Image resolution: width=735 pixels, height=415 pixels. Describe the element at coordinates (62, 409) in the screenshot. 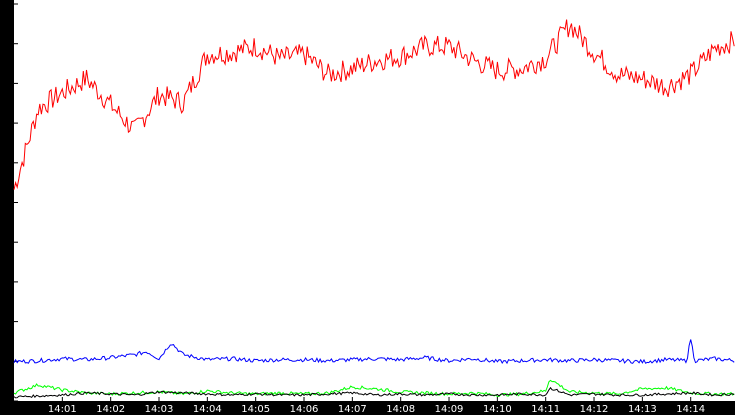

I see `x-tick-label: 14:01` at that location.